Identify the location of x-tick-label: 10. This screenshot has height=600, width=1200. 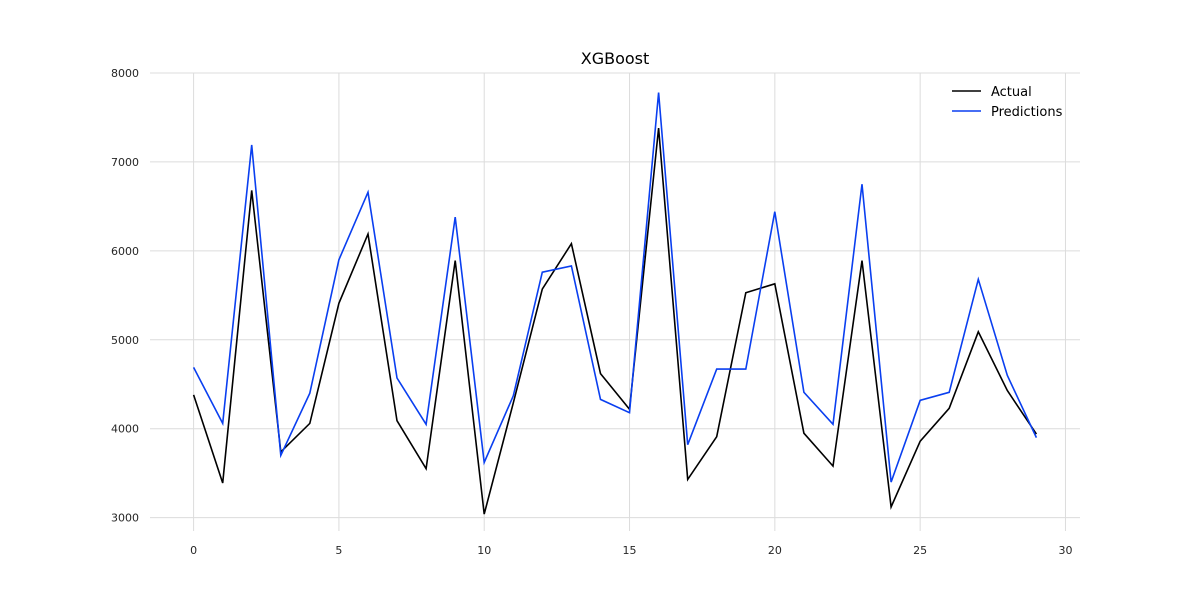
(484, 550).